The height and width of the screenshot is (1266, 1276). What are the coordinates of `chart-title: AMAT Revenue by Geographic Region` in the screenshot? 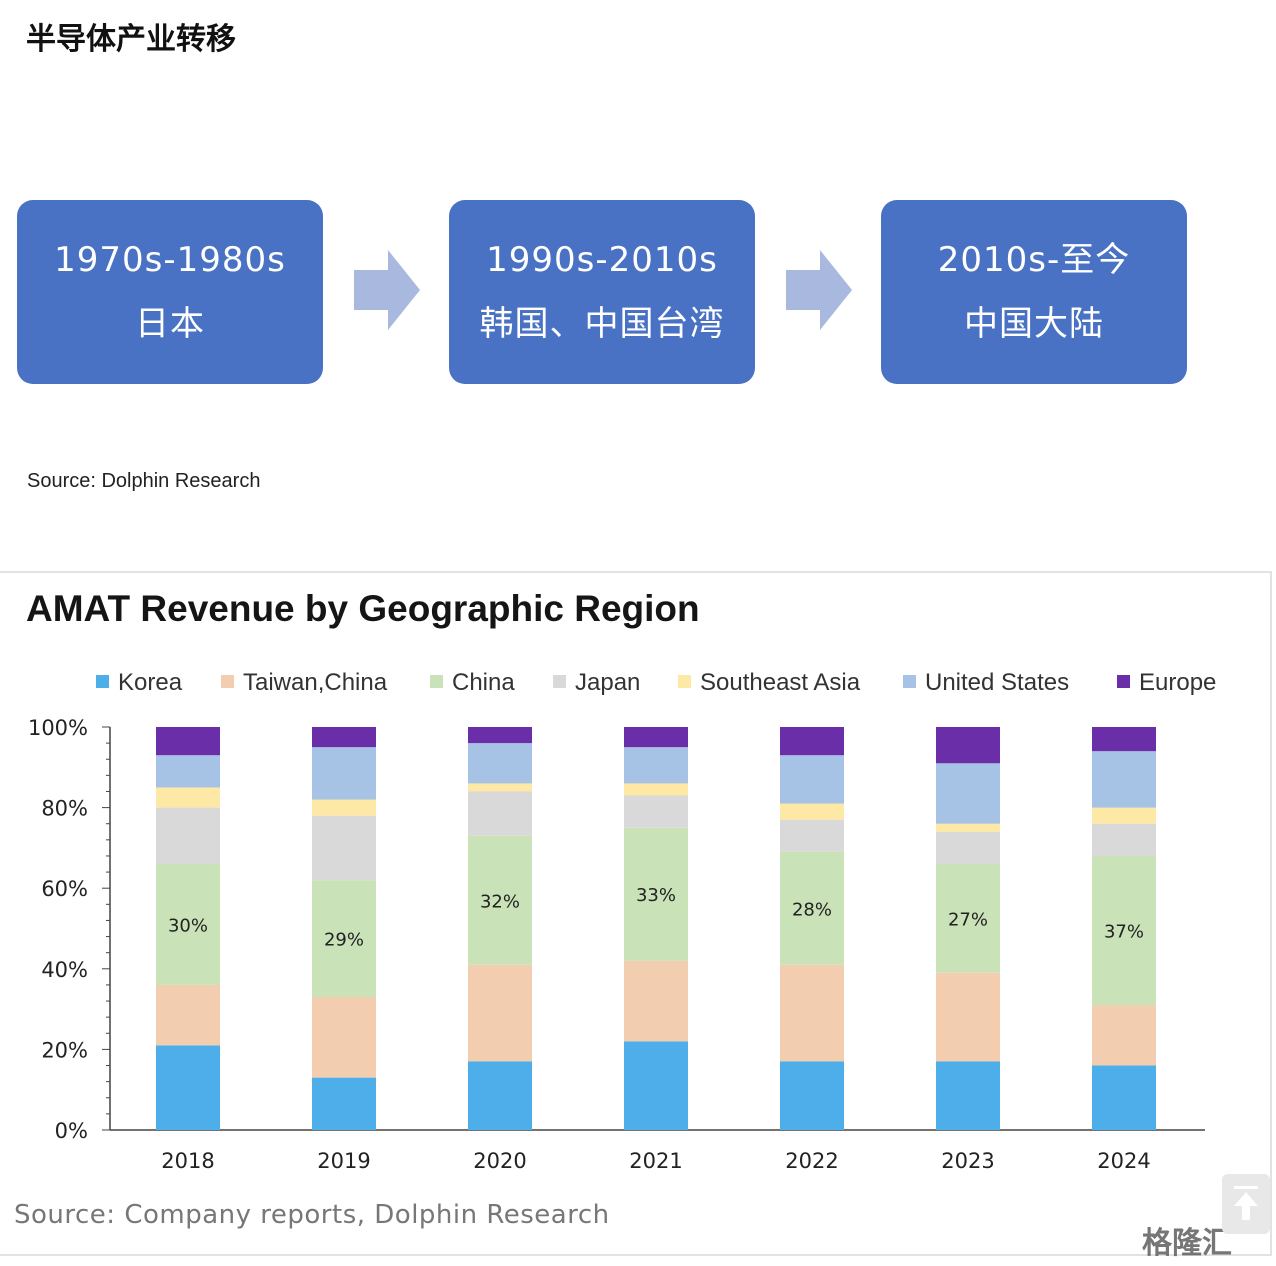 It's located at (363, 608).